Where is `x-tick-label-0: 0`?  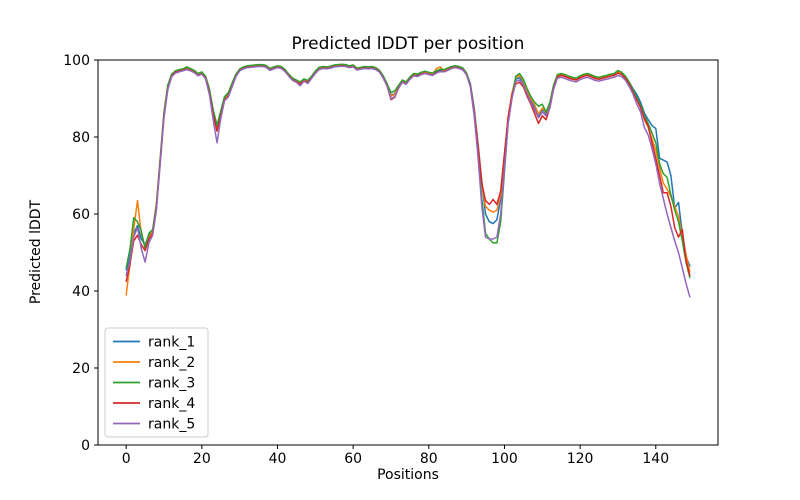 x-tick-label-0: 0 is located at coordinates (126, 459).